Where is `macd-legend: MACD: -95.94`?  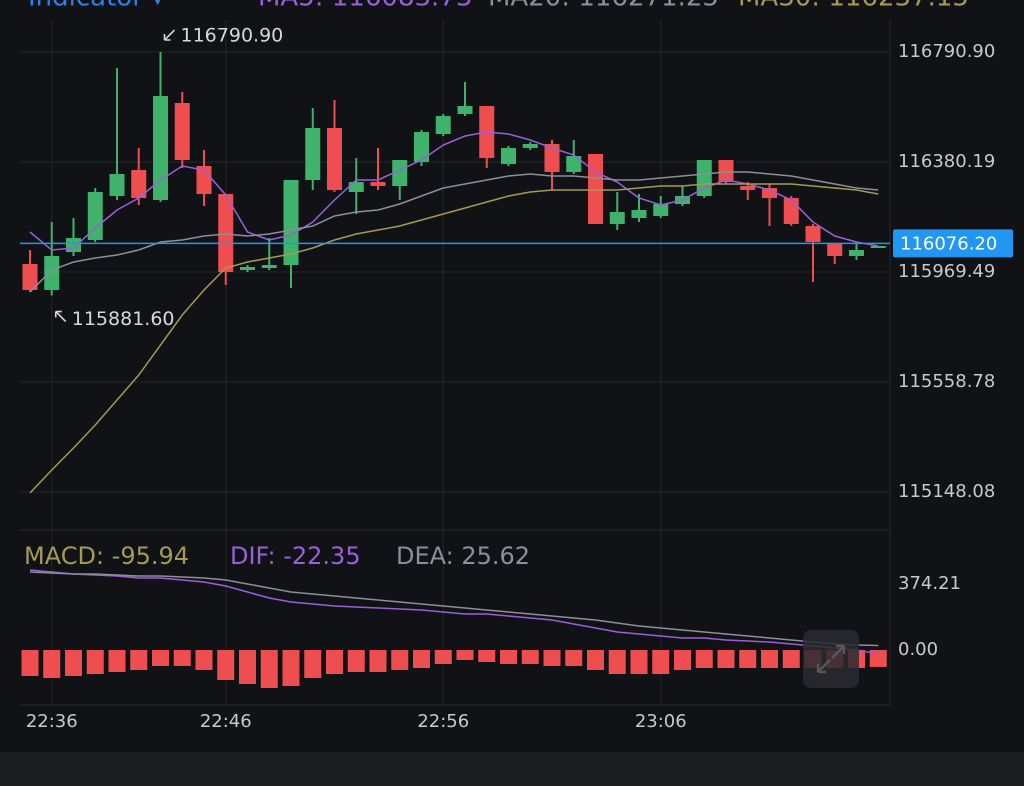 macd-legend: MACD: -95.94 is located at coordinates (106, 556).